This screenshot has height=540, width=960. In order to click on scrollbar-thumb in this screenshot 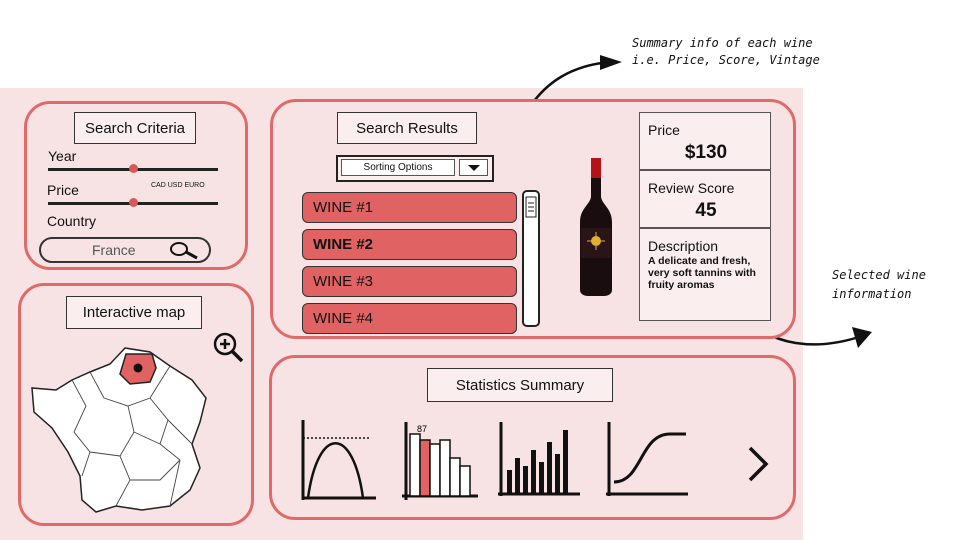, I will do `click(531, 207)`.